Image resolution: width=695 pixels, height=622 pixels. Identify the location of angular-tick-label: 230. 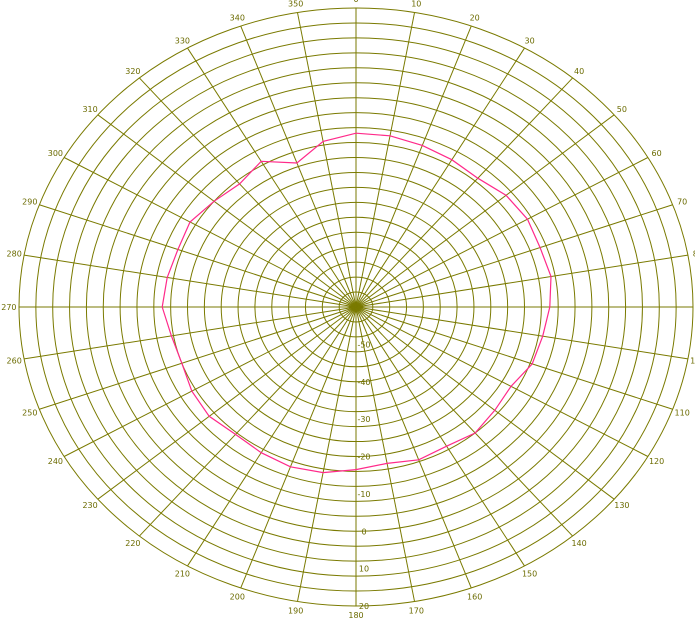
(89, 505).